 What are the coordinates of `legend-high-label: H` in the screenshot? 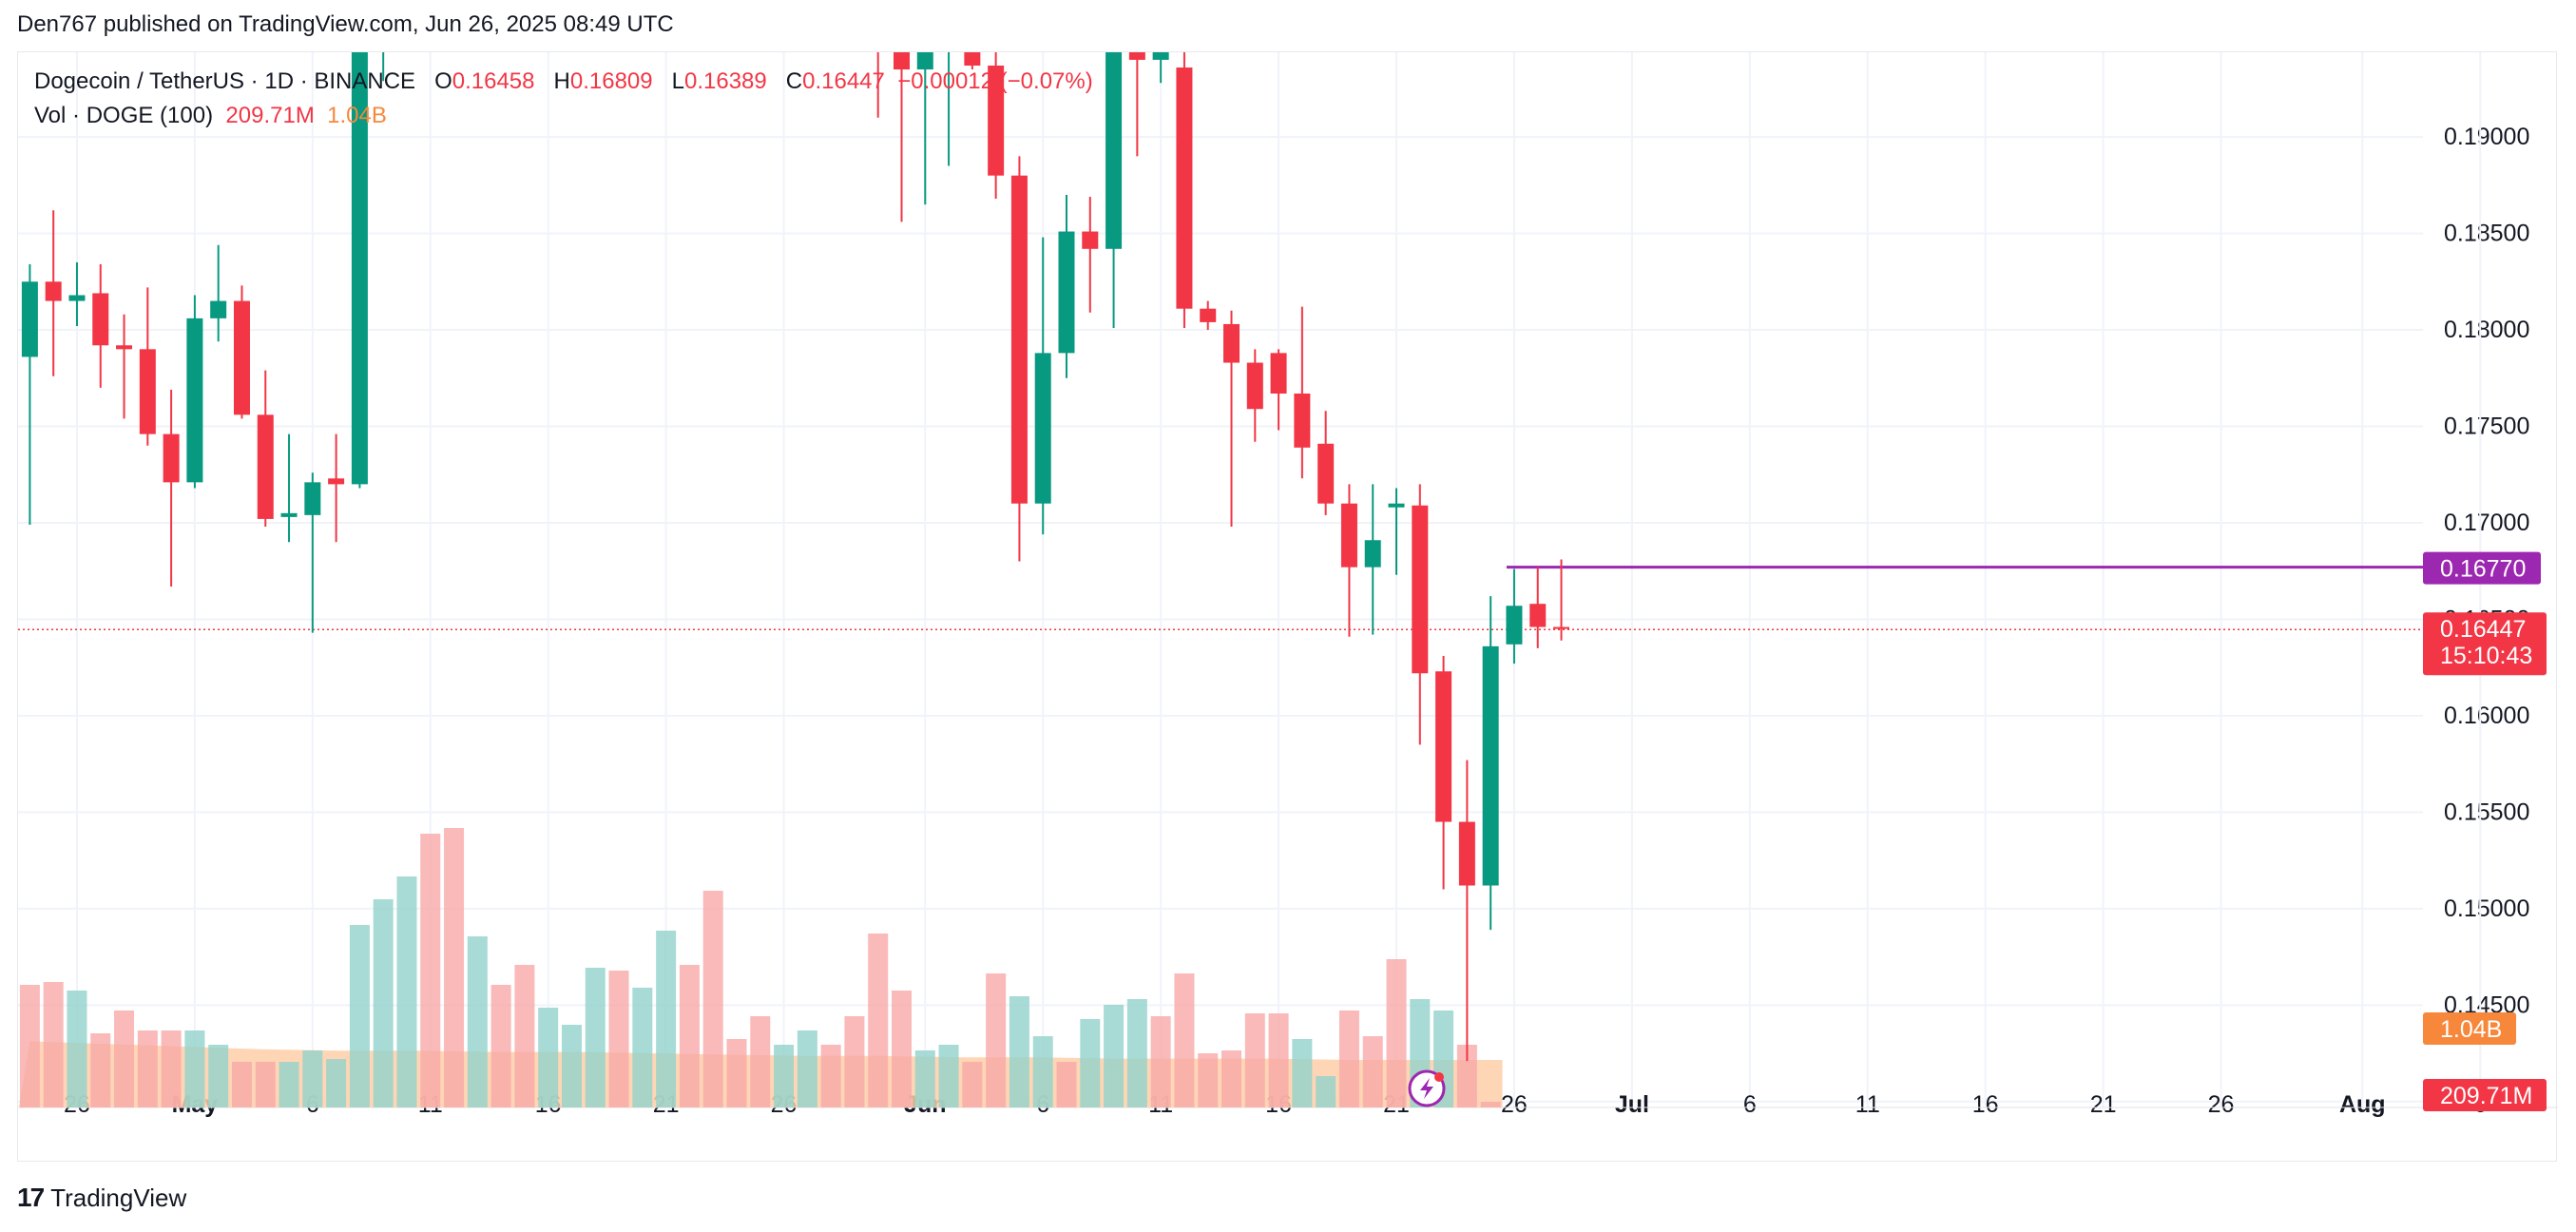 It's located at (562, 81).